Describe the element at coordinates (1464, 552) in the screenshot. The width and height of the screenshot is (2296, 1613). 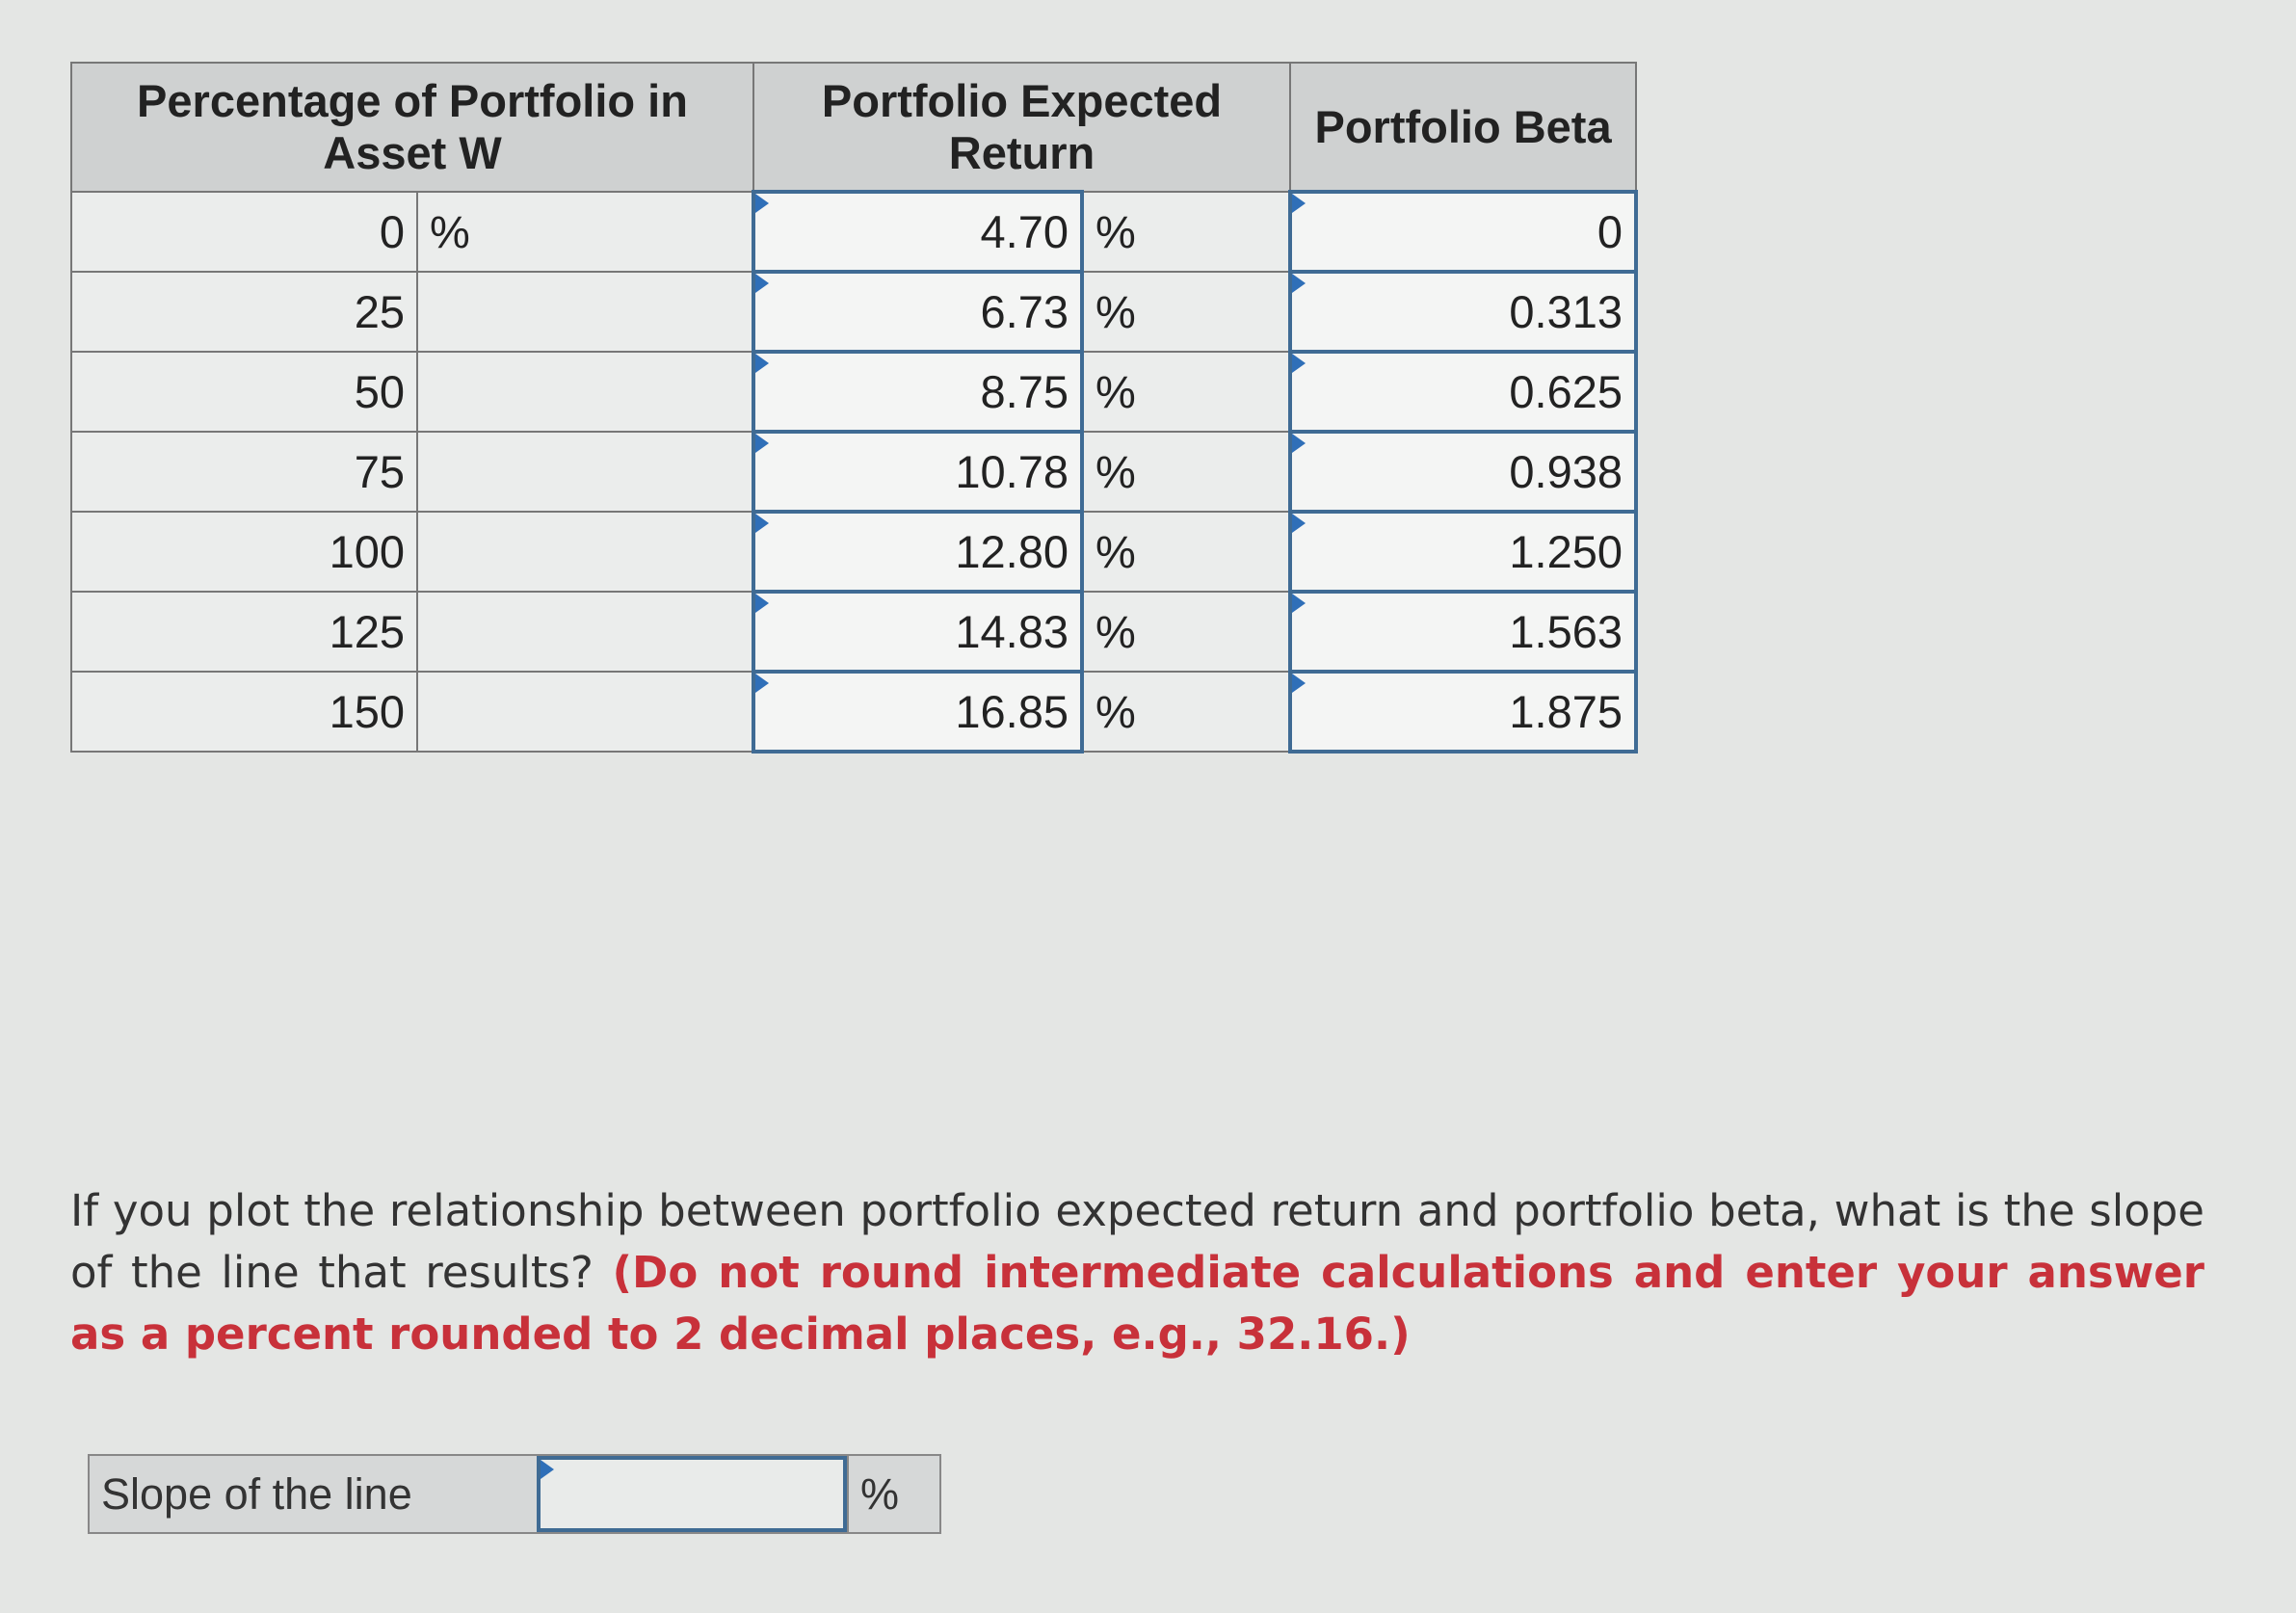
I see `beta-input: 1.250` at that location.